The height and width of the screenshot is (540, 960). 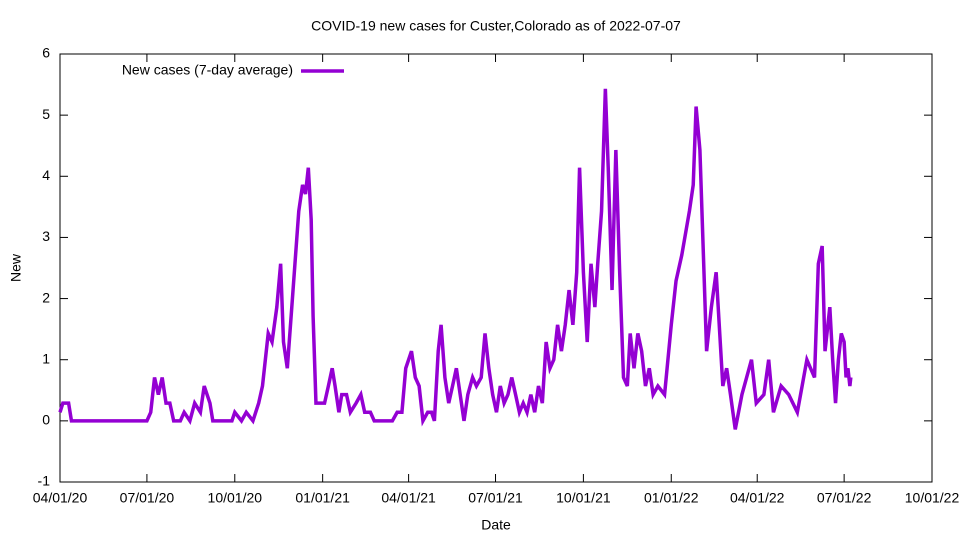 What do you see at coordinates (46, 114) in the screenshot?
I see `y-tick-label: 5` at bounding box center [46, 114].